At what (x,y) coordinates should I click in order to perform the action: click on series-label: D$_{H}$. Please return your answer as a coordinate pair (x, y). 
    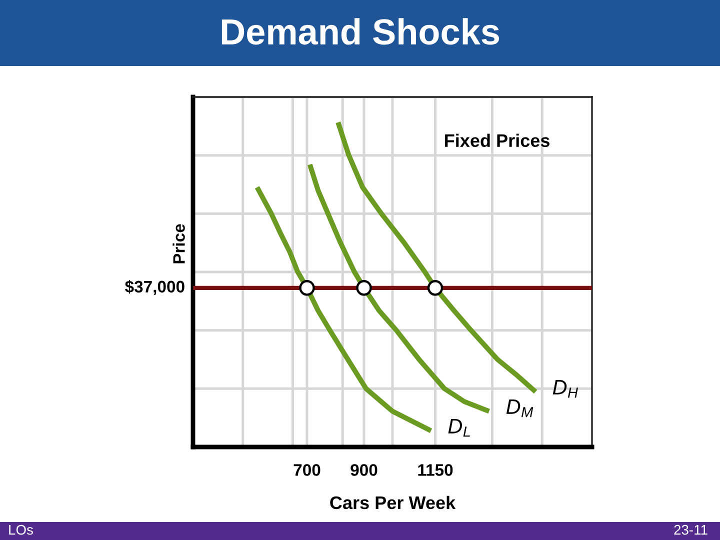
    Looking at the image, I should click on (565, 389).